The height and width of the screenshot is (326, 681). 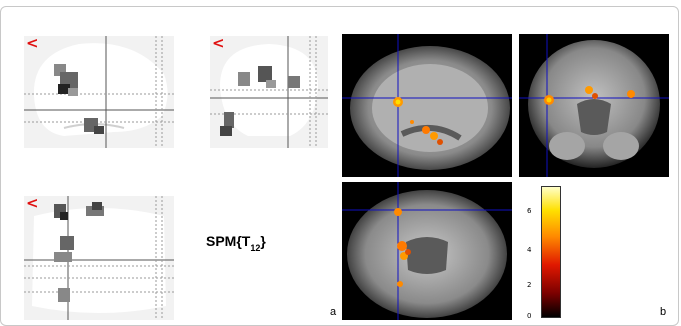 I want to click on colorbar-tick: 6, so click(x=529, y=211).